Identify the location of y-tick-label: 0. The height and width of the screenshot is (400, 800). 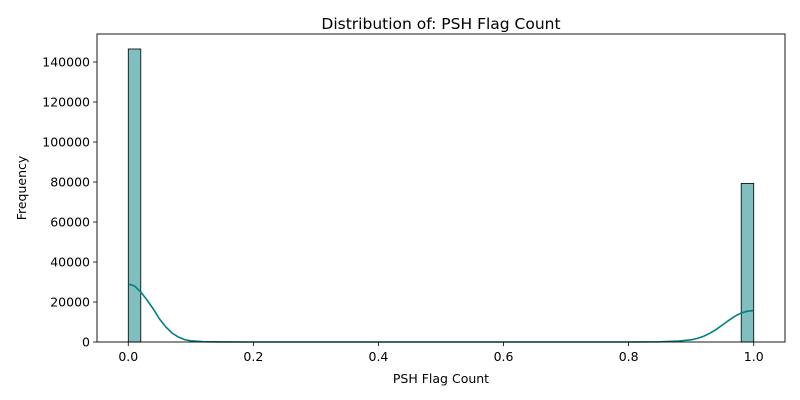
(86, 342).